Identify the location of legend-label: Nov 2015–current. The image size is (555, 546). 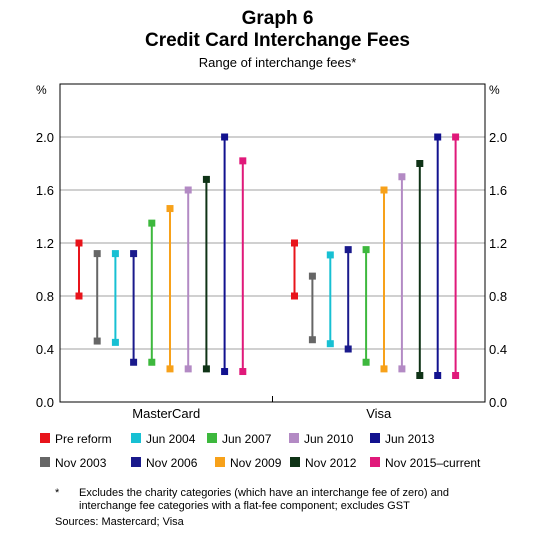
(433, 463).